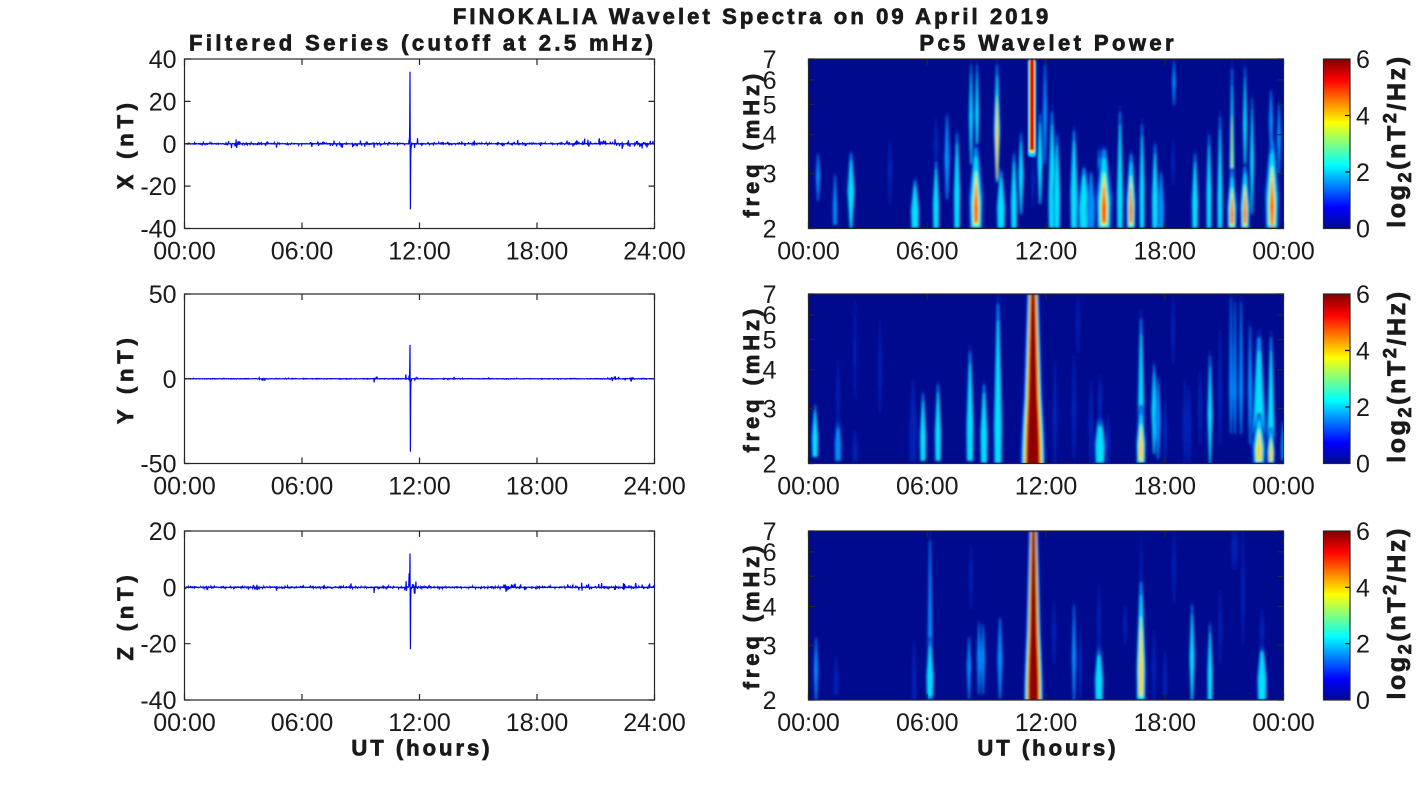  I want to click on svg-text: -50, so click(158, 465).